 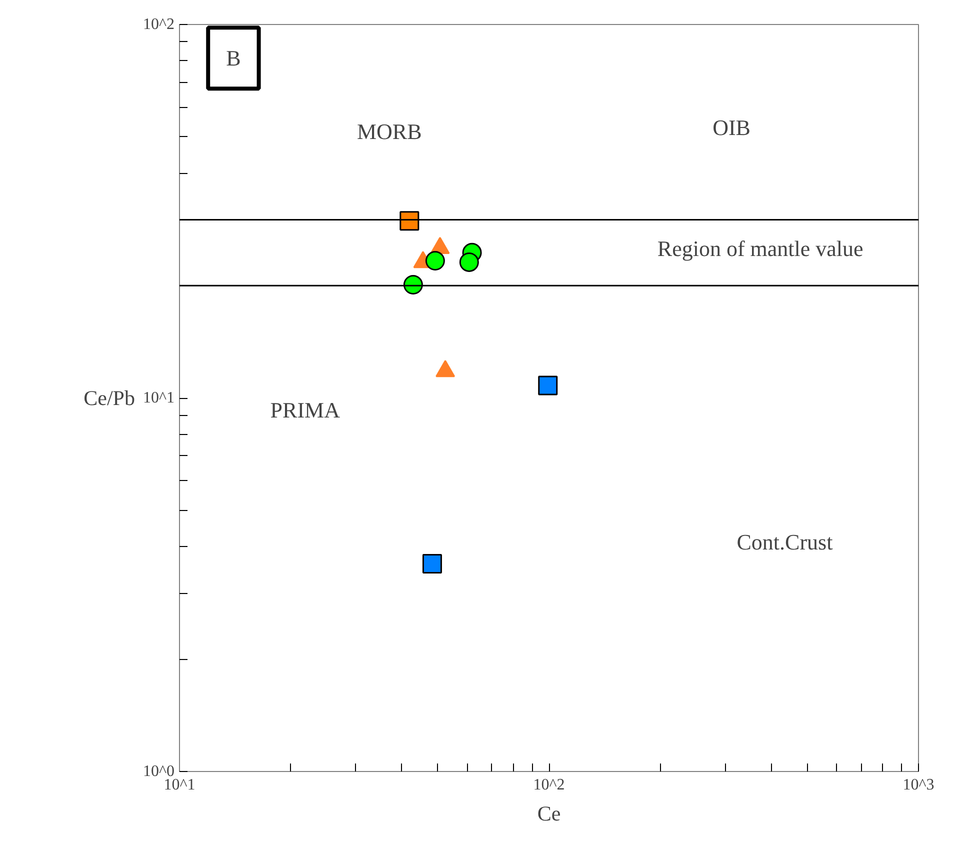 I want to click on x-axis-title: Ce, so click(x=549, y=814).